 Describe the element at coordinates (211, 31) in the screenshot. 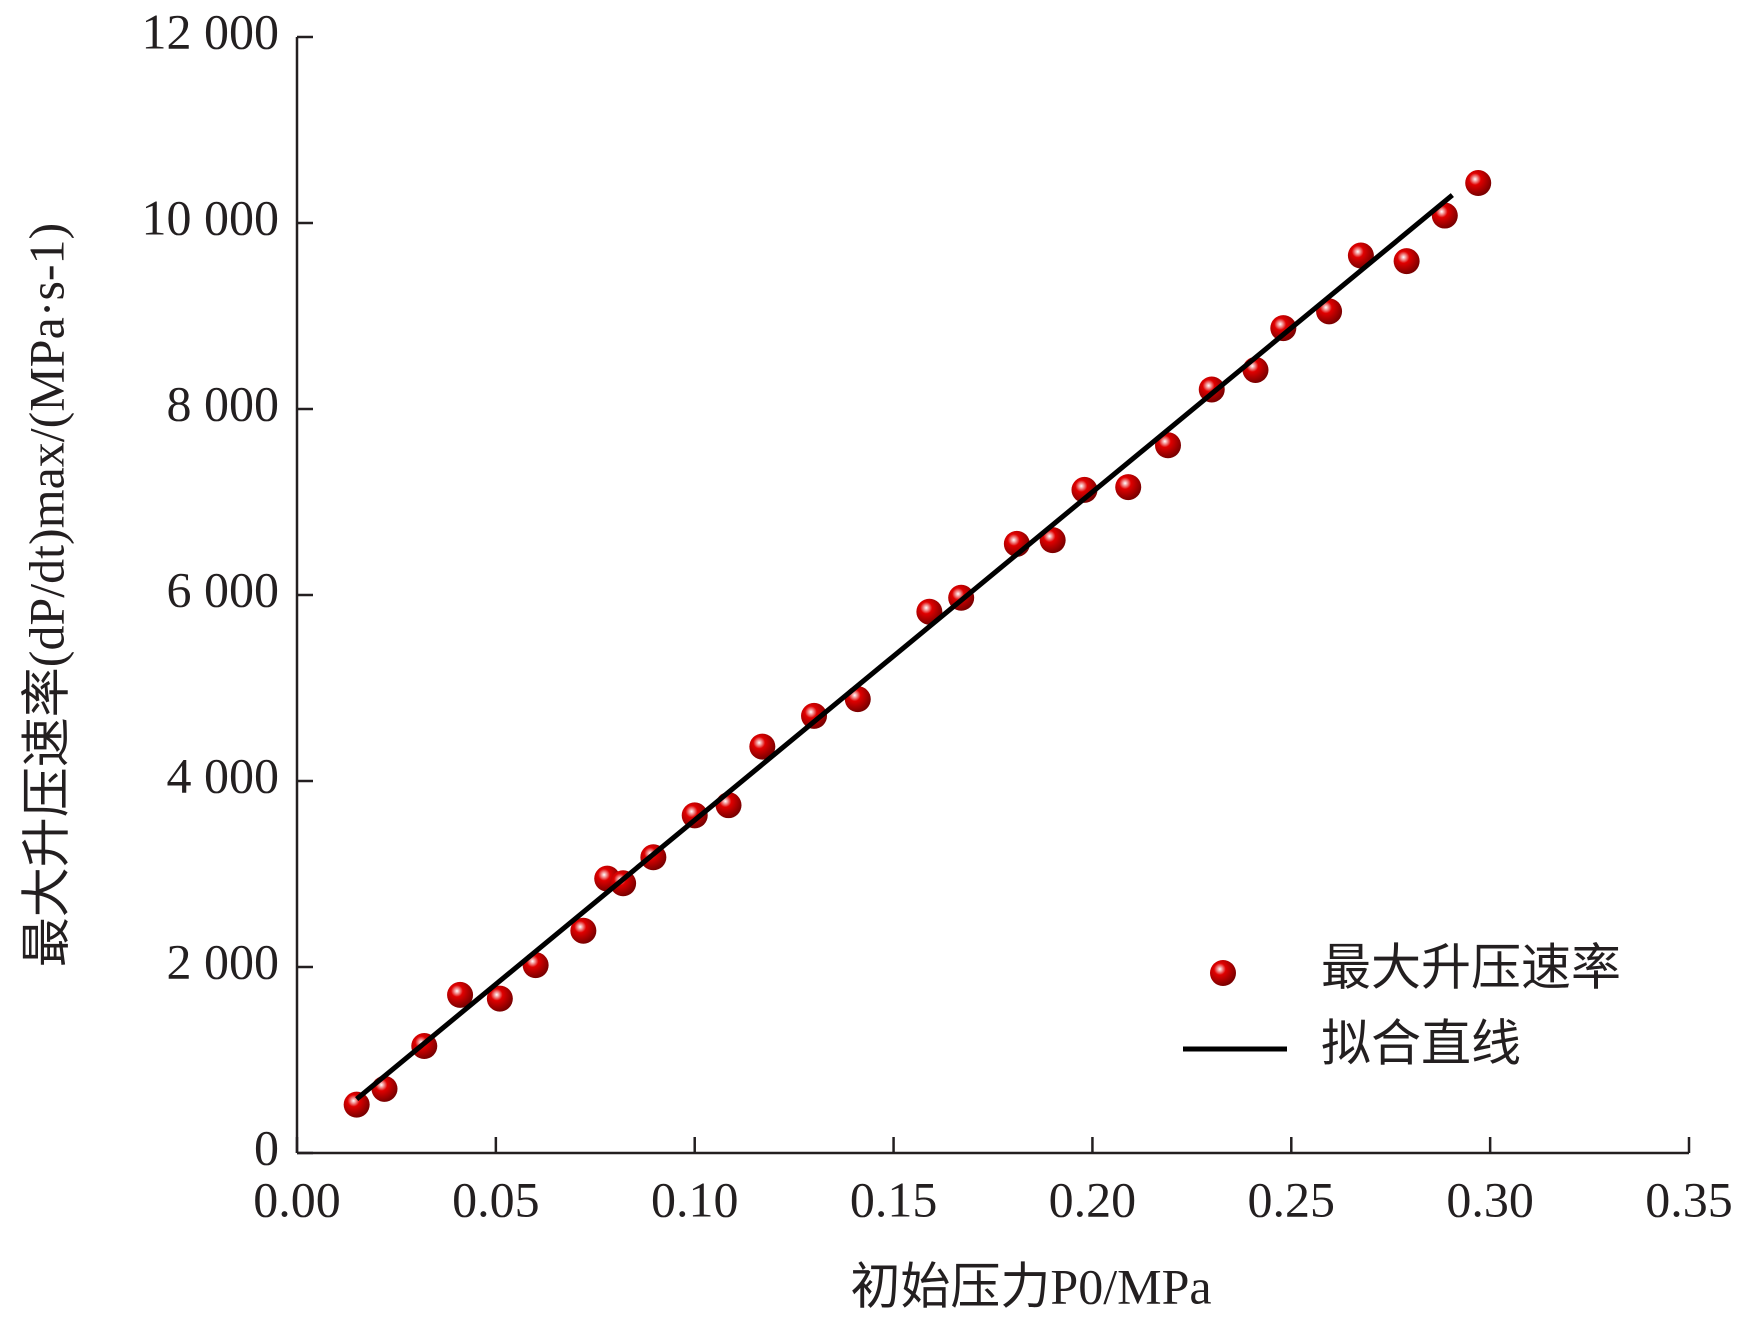

I see `y-tick-label: 12 000` at that location.